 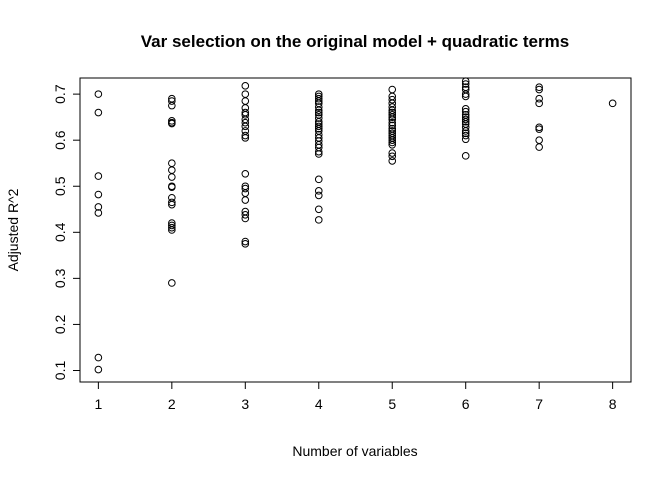 I want to click on y-tick-label: 0.6, so click(x=60, y=140).